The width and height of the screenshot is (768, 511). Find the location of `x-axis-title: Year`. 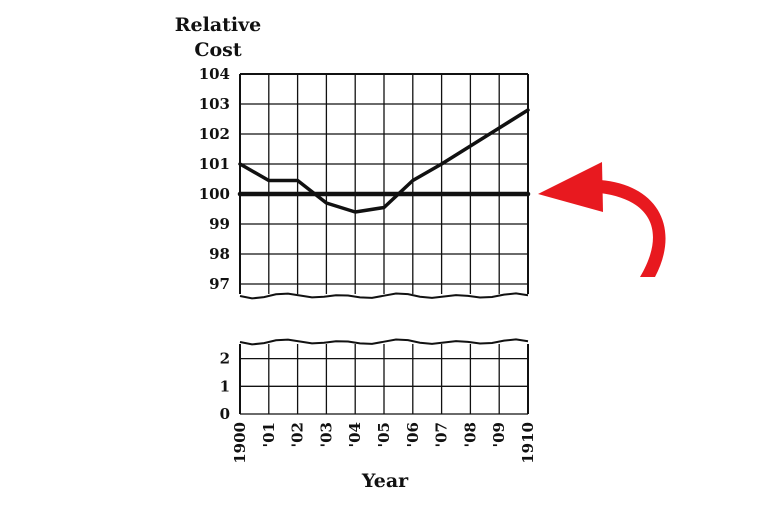

x-axis-title: Year is located at coordinates (385, 481).